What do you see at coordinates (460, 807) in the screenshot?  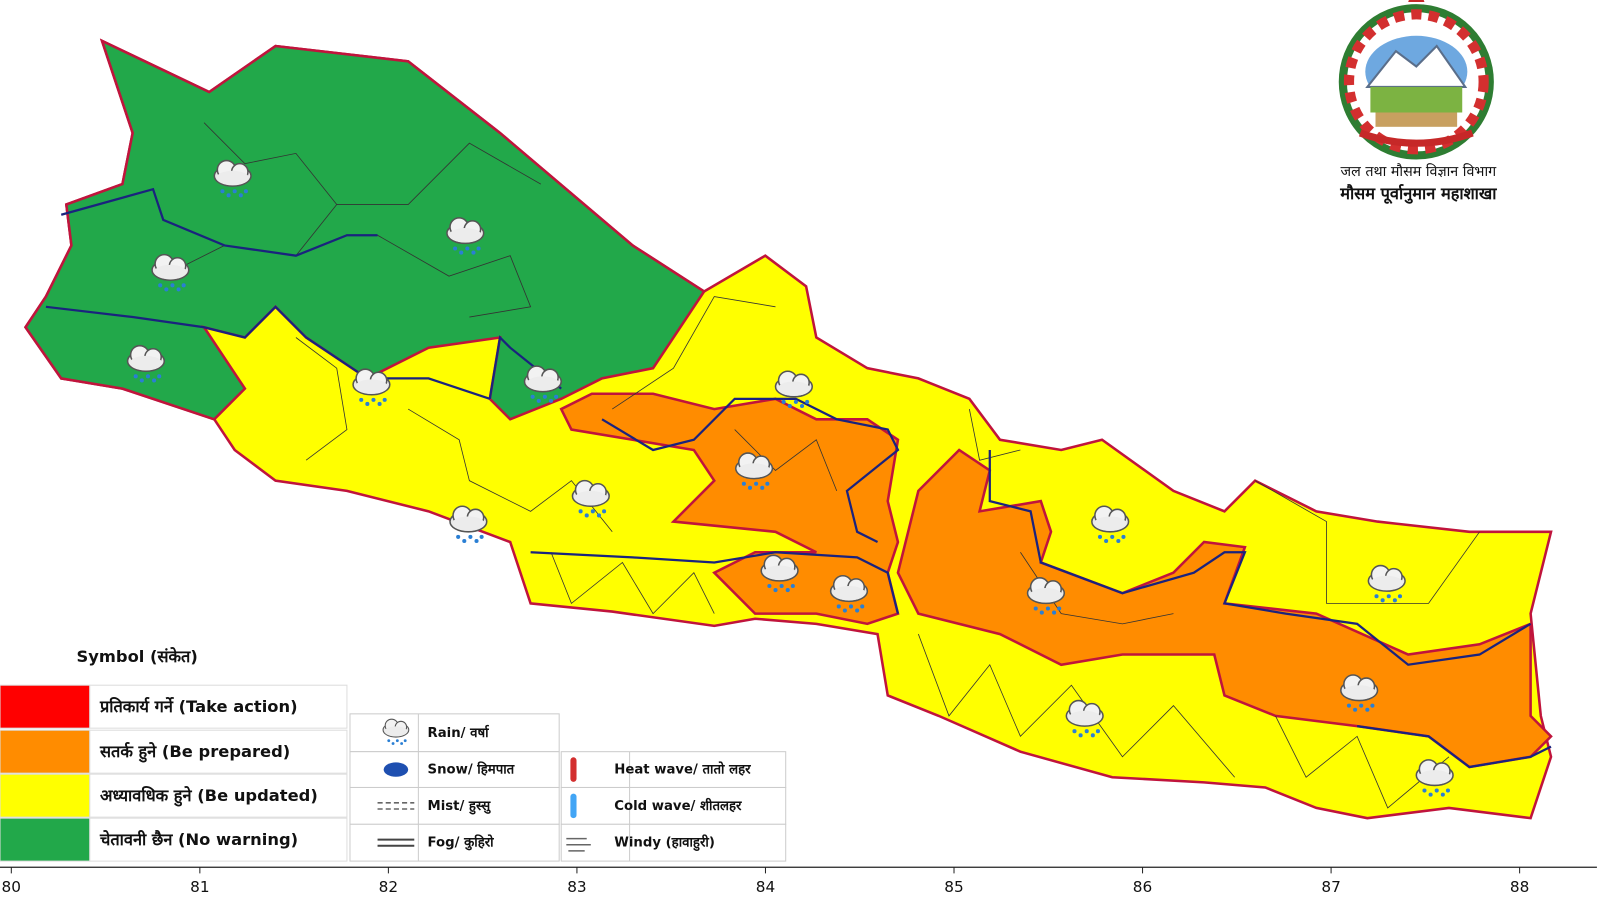 I see `symbol-label: Mist/ हुस्सु` at bounding box center [460, 807].